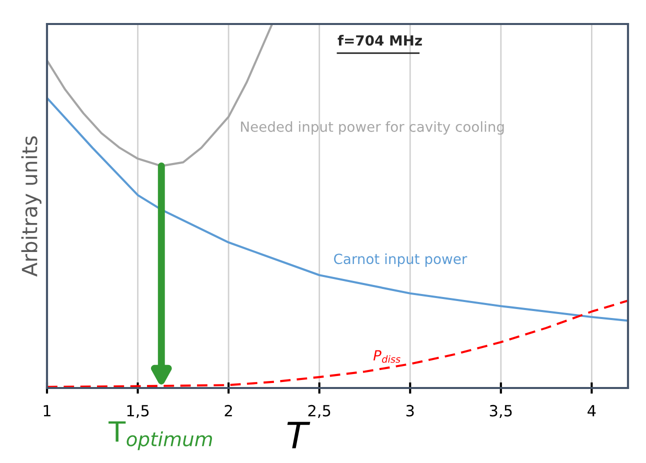 The width and height of the screenshot is (646, 463). I want to click on series-label: Carnot input power, so click(401, 260).